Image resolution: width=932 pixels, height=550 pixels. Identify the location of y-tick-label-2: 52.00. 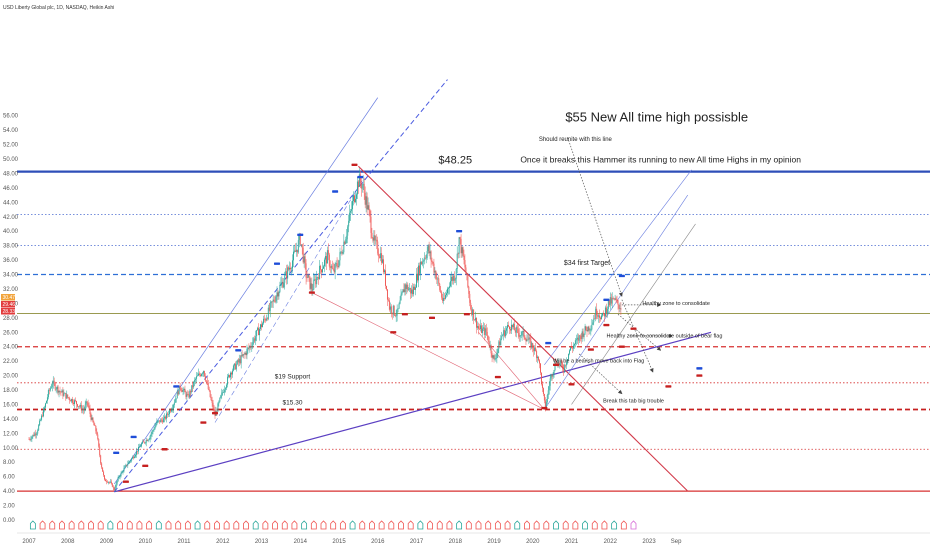
(11, 146).